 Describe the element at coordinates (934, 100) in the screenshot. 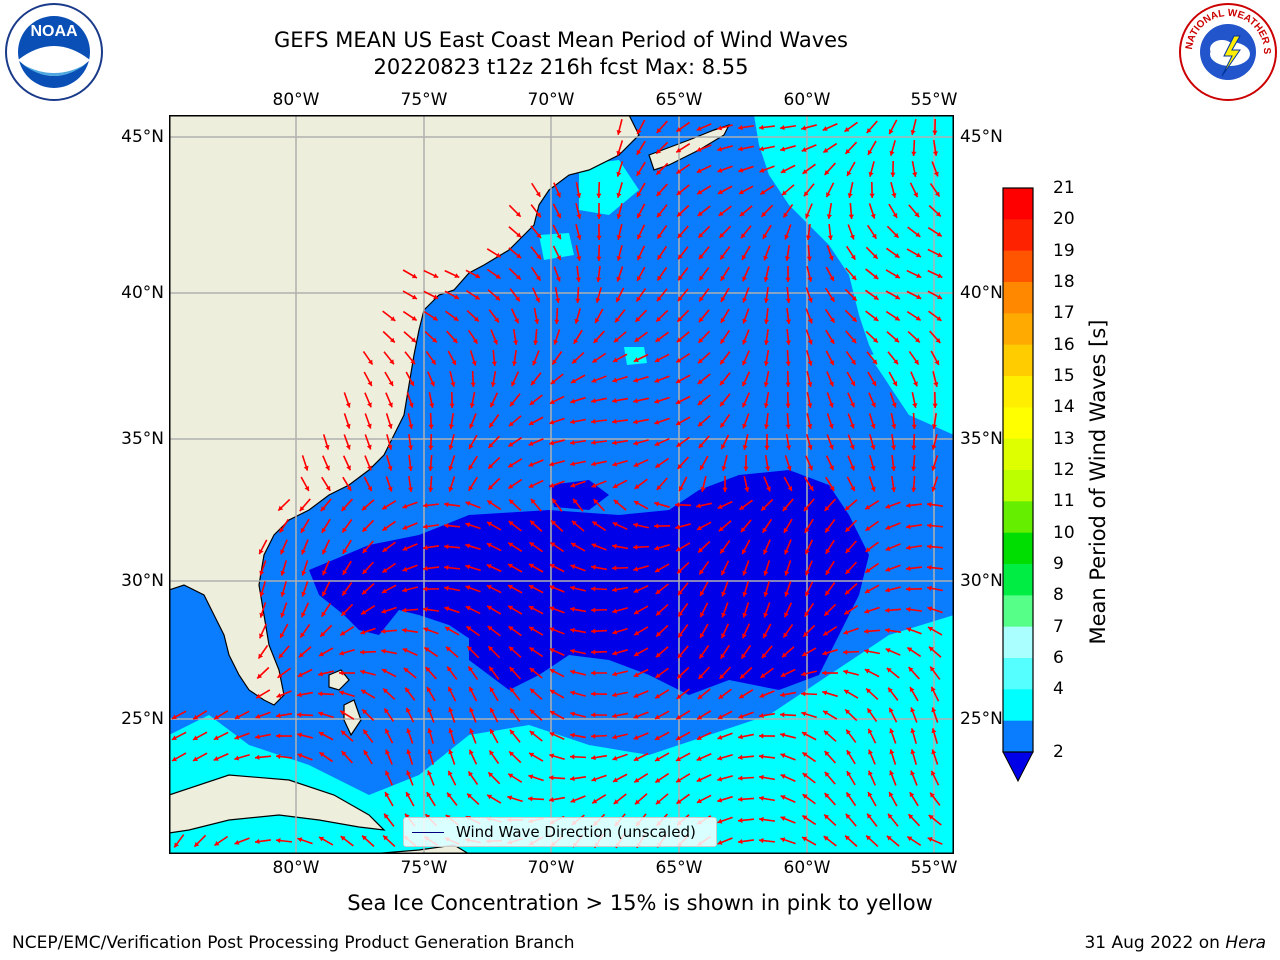

I see `lon-label-top: 55°W` at that location.